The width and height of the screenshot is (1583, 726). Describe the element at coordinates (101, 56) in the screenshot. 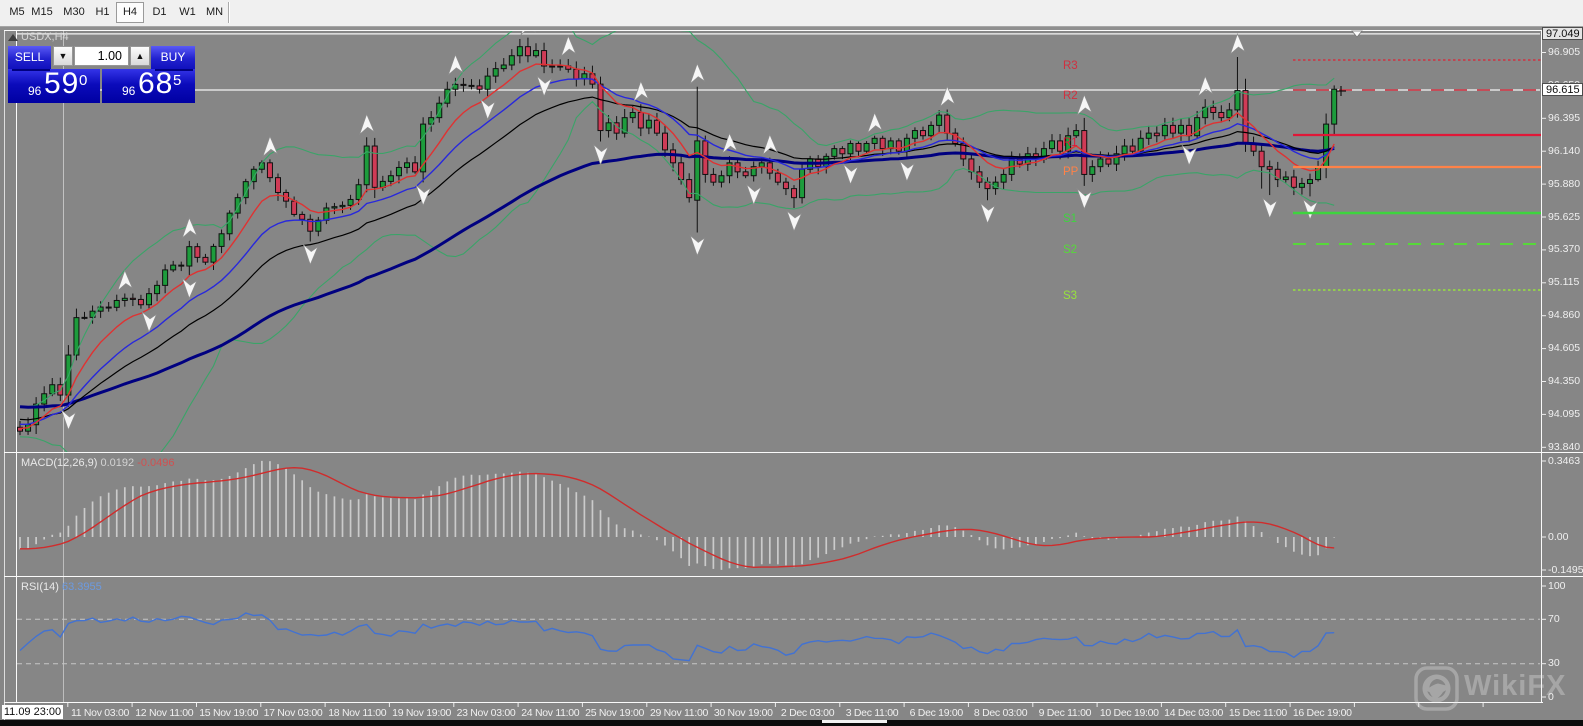

I see `volume-input` at that location.